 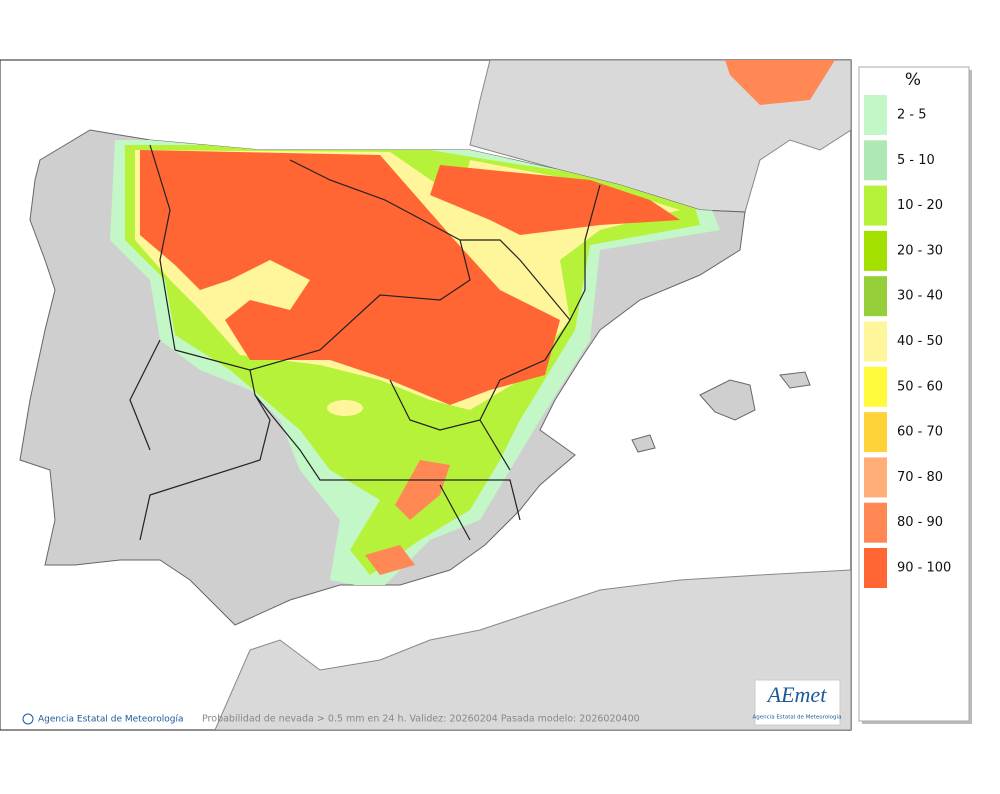 What do you see at coordinates (532, 649) in the screenshot?
I see `africa` at bounding box center [532, 649].